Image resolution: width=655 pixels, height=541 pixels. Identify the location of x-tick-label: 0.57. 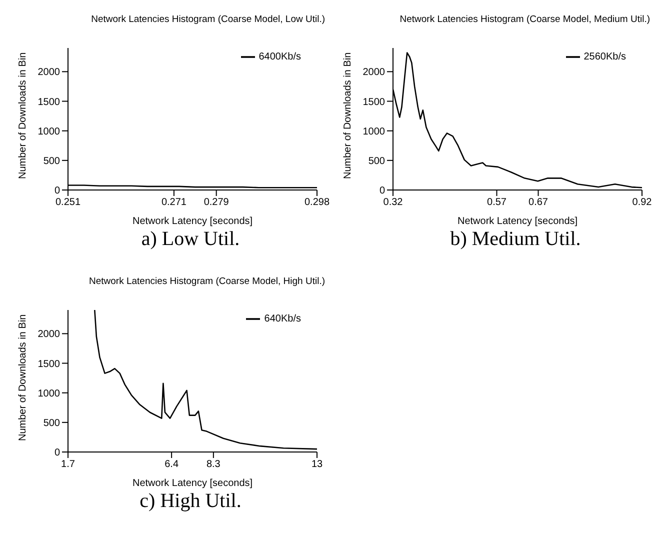
(497, 202).